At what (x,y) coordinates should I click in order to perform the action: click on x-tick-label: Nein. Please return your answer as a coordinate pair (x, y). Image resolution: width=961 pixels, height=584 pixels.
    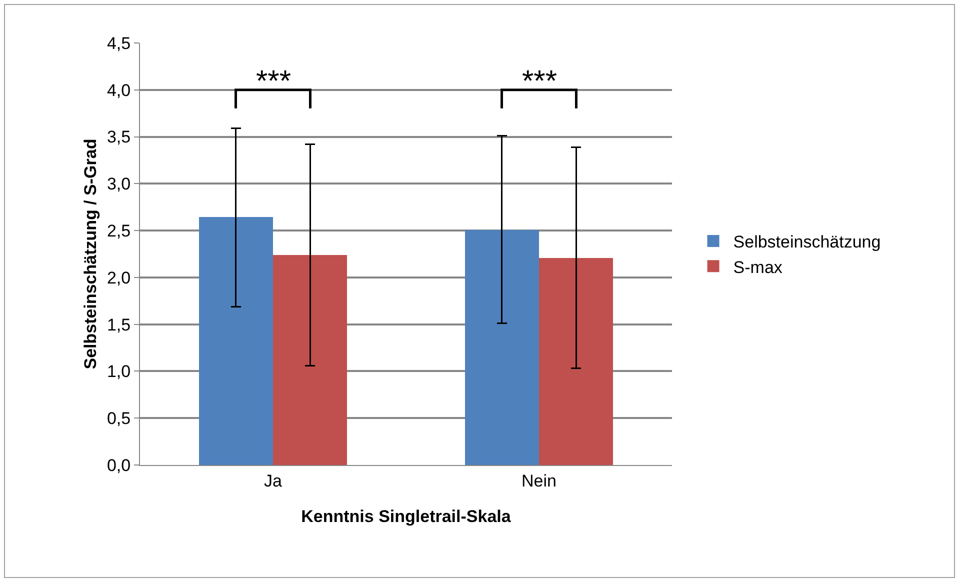
    Looking at the image, I should click on (539, 480).